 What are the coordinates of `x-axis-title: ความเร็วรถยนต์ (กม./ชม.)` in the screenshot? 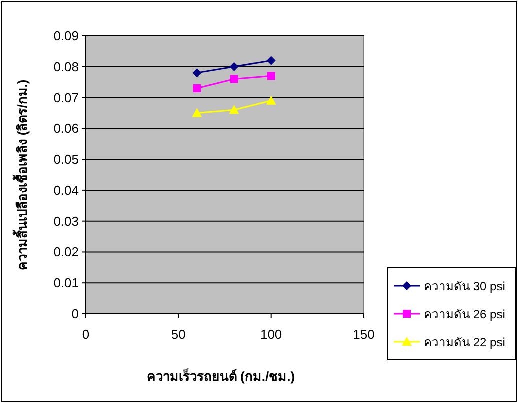 It's located at (221, 375).